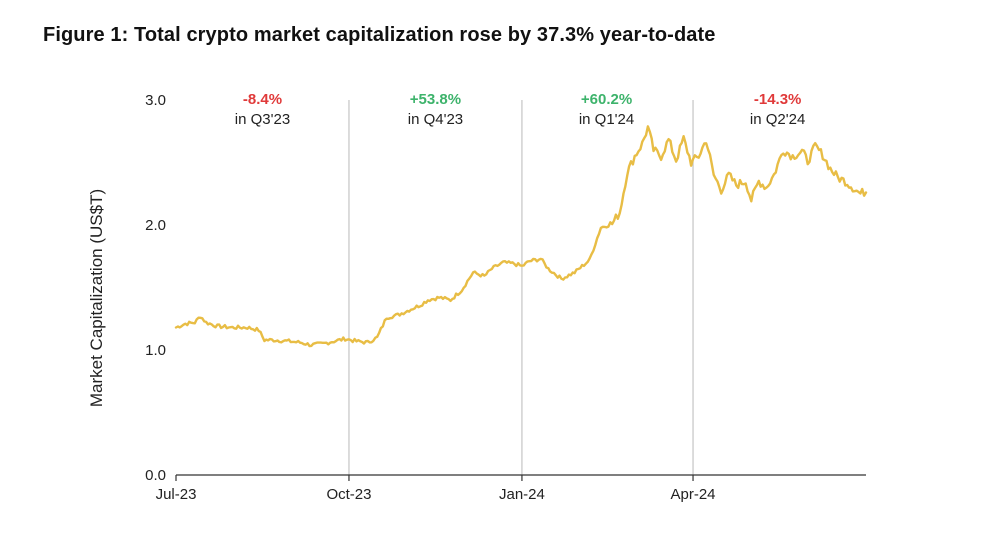 This screenshot has width=998, height=536. Describe the element at coordinates (777, 119) in the screenshot. I see `annotation-quarter-4: in Q2'24` at that location.